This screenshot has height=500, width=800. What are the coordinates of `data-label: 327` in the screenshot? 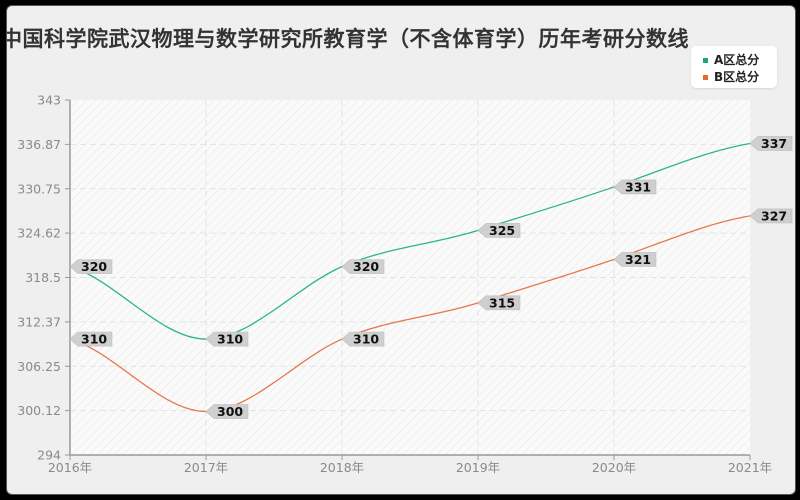 It's located at (771, 216).